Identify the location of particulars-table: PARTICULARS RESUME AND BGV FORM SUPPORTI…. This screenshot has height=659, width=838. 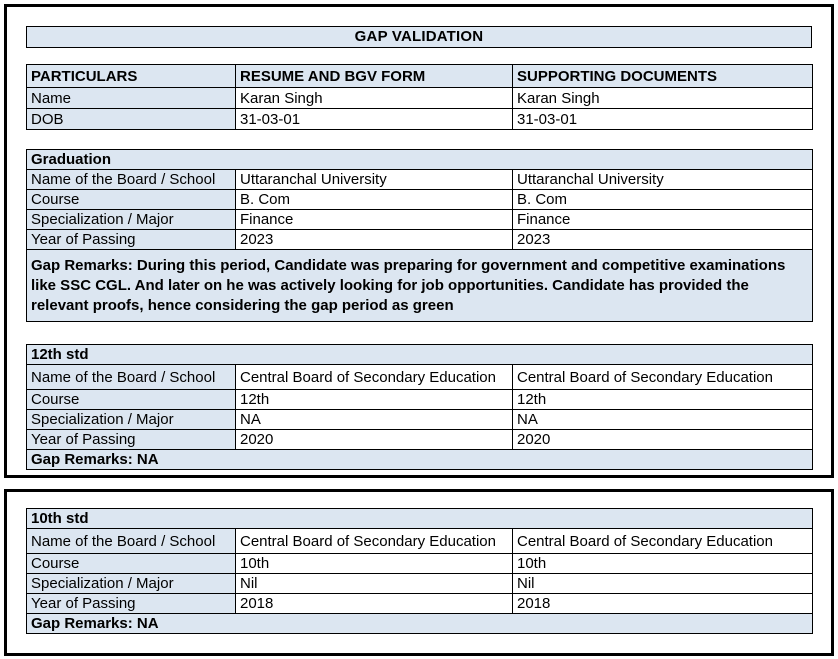
(419, 97).